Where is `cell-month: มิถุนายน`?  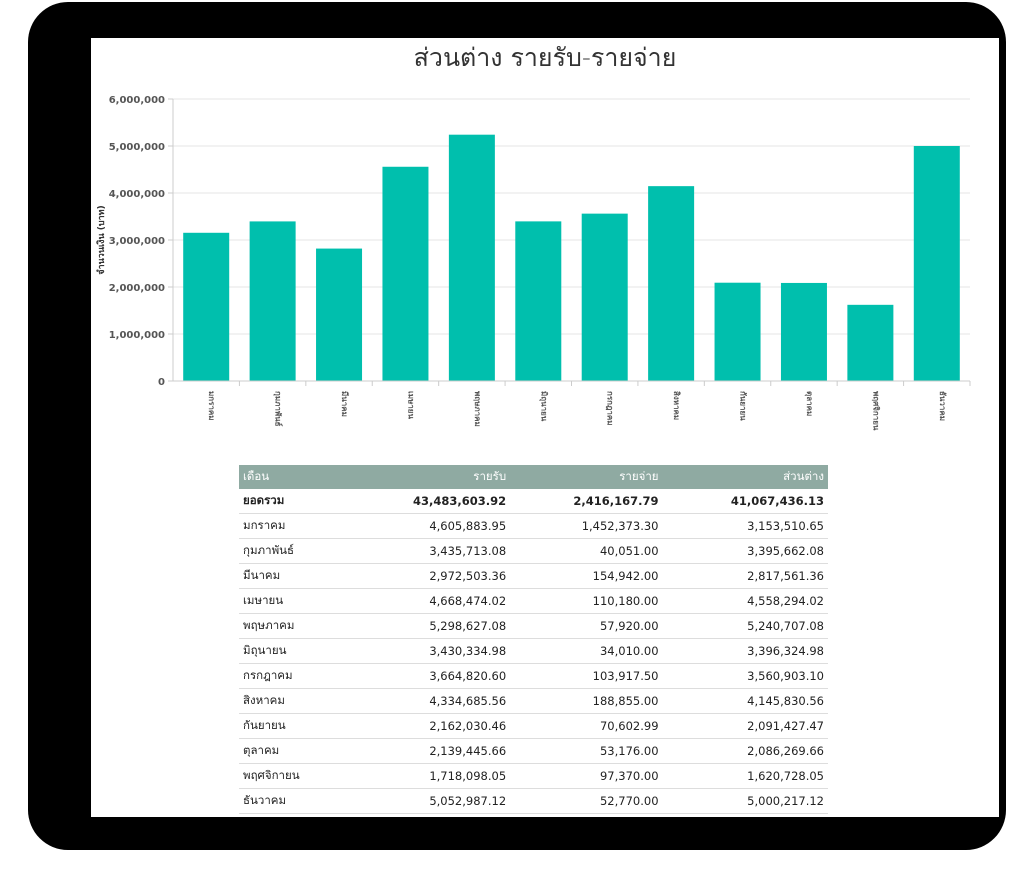
cell-month: มิถุนายน is located at coordinates (292, 651).